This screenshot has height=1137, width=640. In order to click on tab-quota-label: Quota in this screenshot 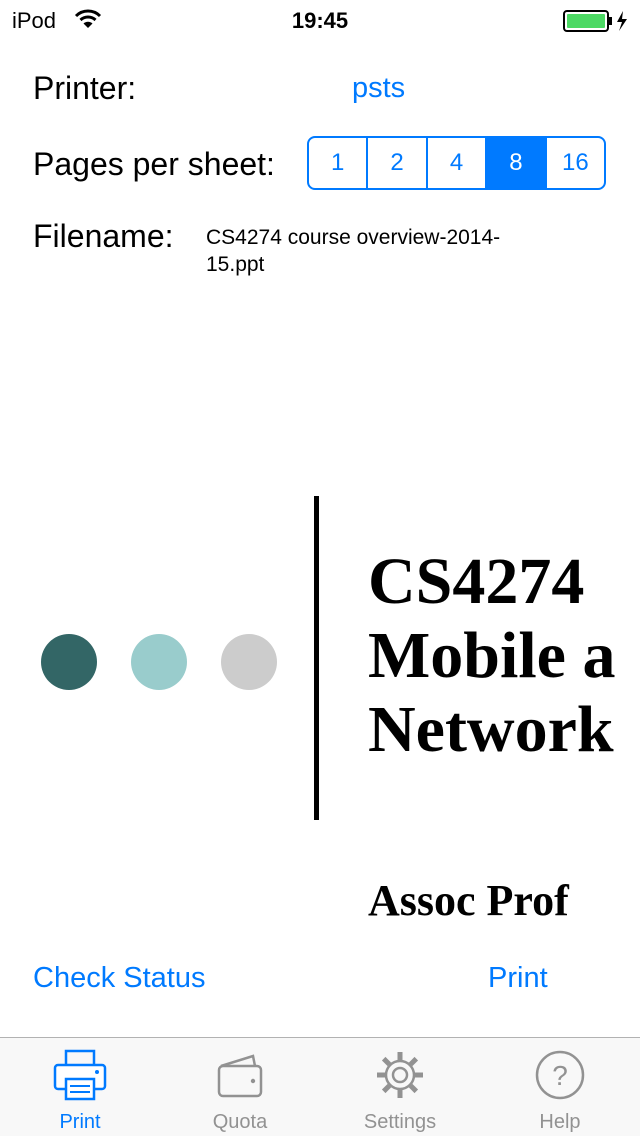, I will do `click(240, 1122)`.